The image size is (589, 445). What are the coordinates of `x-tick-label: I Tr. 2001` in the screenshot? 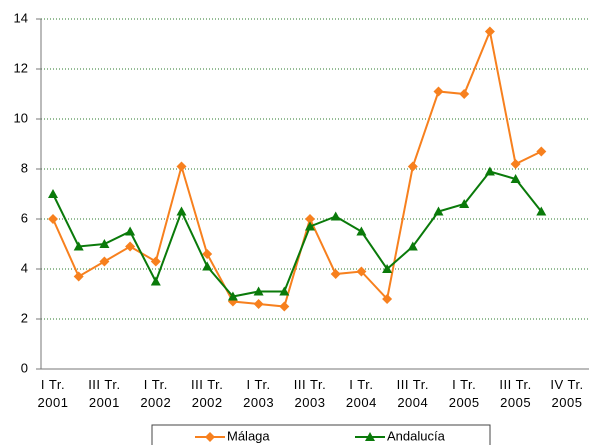 It's located at (53, 393).